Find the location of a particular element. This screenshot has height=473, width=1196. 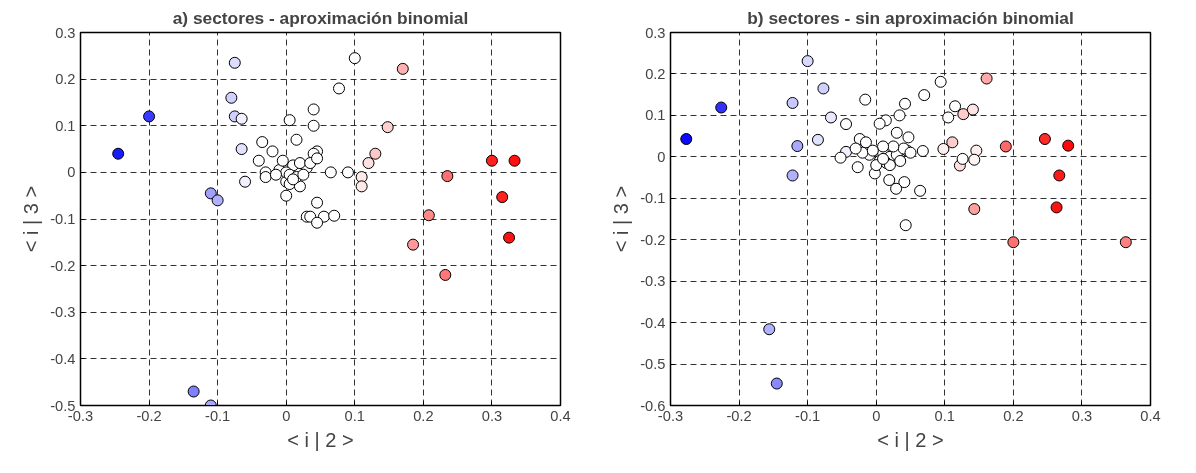

chart-title: b) sectores - sin aproximación binomial is located at coordinates (910, 17).